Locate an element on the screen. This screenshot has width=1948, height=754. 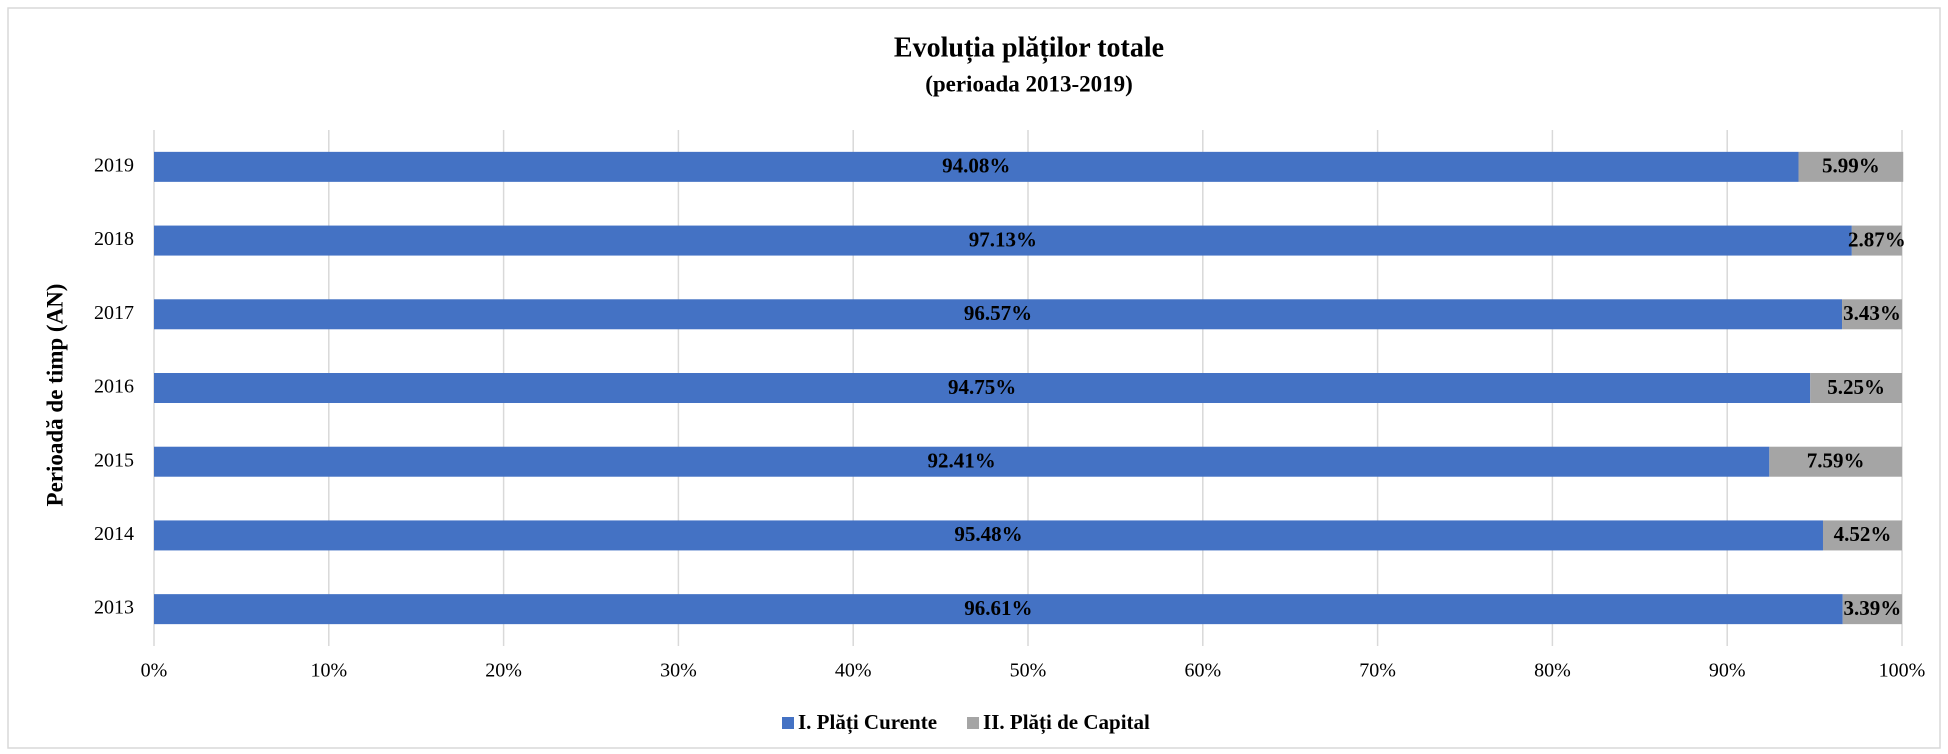
data-label: 95.48% is located at coordinates (988, 534).